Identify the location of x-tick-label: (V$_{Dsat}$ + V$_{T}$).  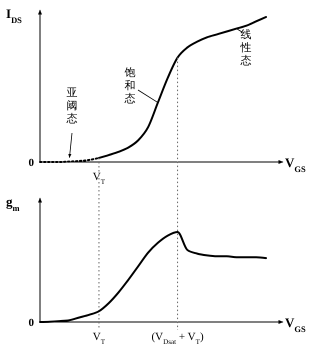
(177, 337).